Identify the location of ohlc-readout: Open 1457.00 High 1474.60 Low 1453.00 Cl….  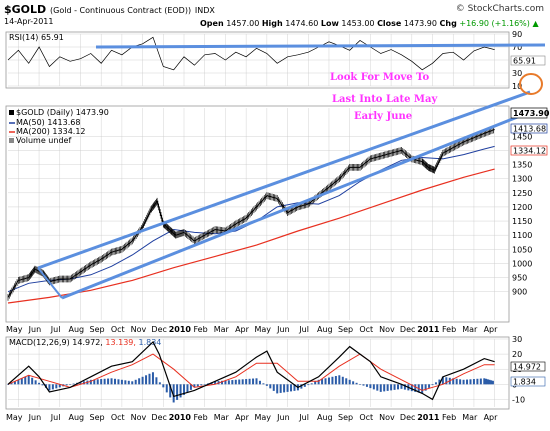
(369, 23).